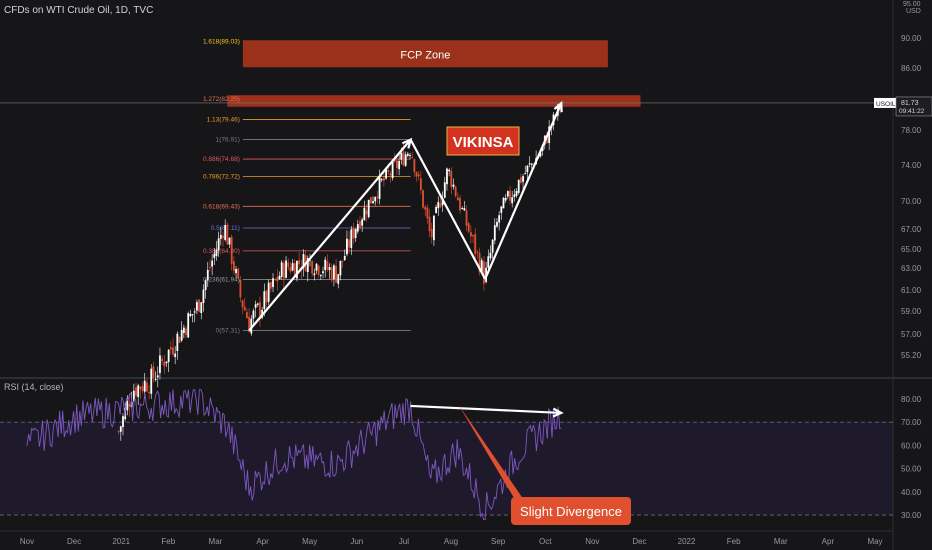 This screenshot has height=550, width=932. Describe the element at coordinates (828, 541) in the screenshot. I see `time-tick-label: Apr` at that location.